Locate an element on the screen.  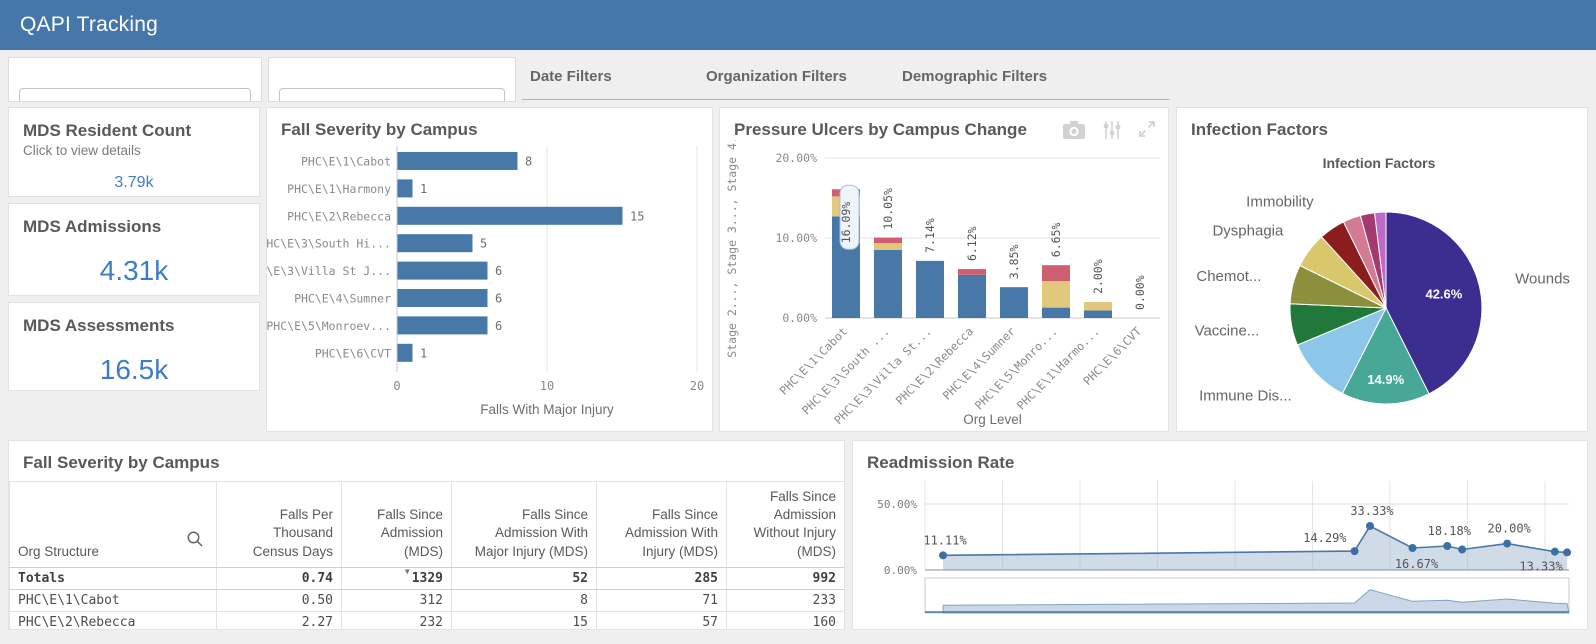
category-label: PHC\E\1\Cabot is located at coordinates (346, 162).